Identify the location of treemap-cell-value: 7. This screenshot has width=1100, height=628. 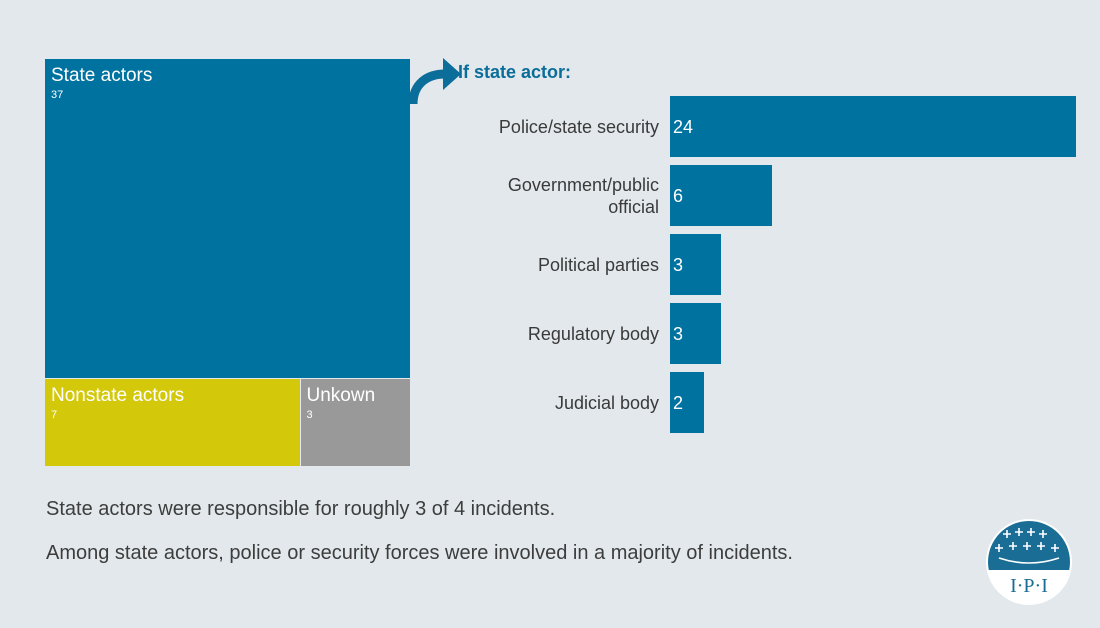
(54, 415).